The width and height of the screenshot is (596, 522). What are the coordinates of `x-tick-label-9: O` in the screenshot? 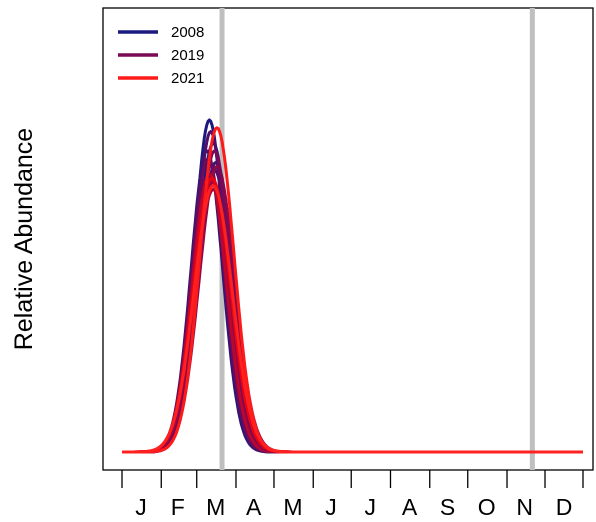 It's located at (487, 507).